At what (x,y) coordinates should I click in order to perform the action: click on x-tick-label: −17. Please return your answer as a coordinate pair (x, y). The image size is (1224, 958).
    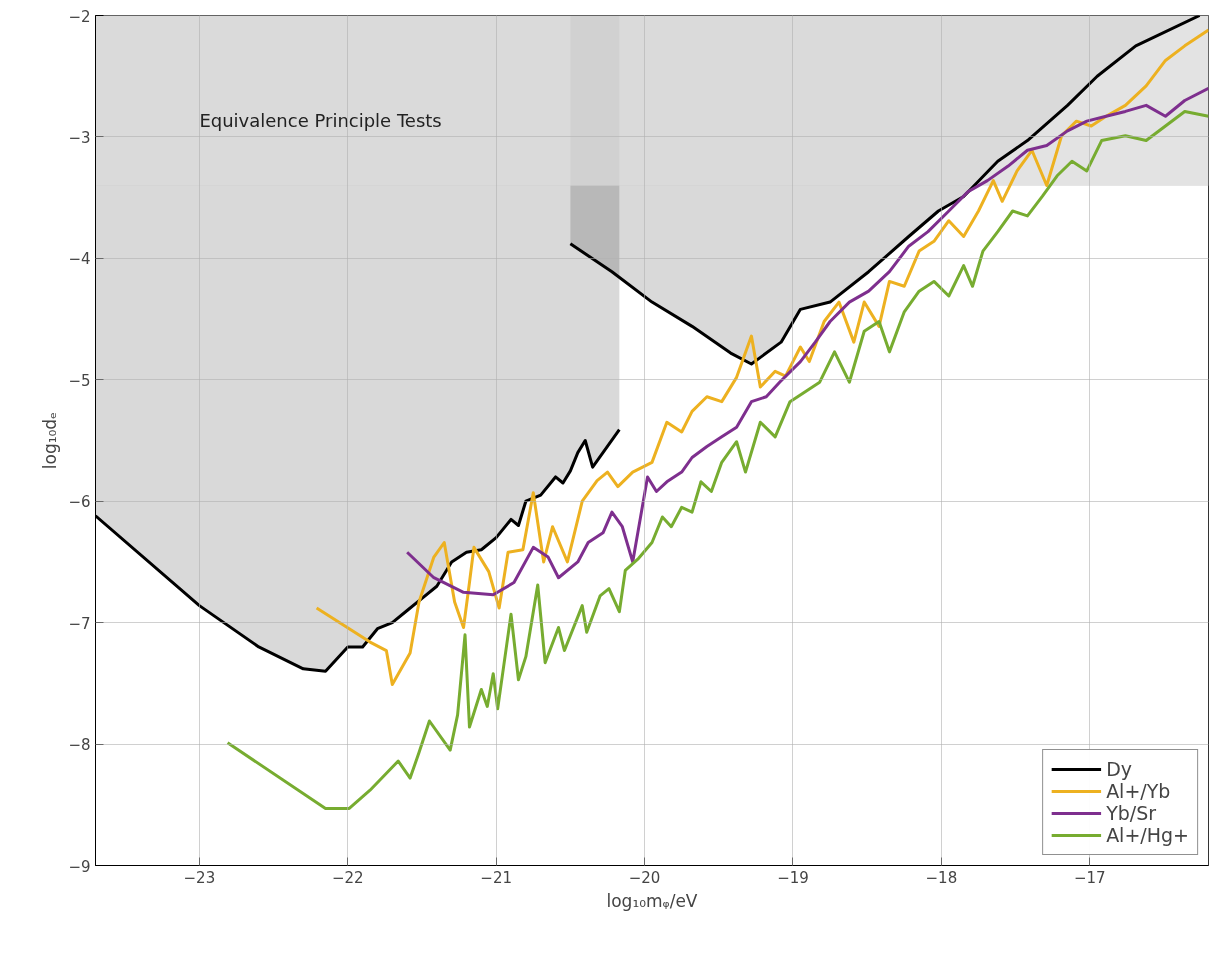
    Looking at the image, I should click on (1089, 877).